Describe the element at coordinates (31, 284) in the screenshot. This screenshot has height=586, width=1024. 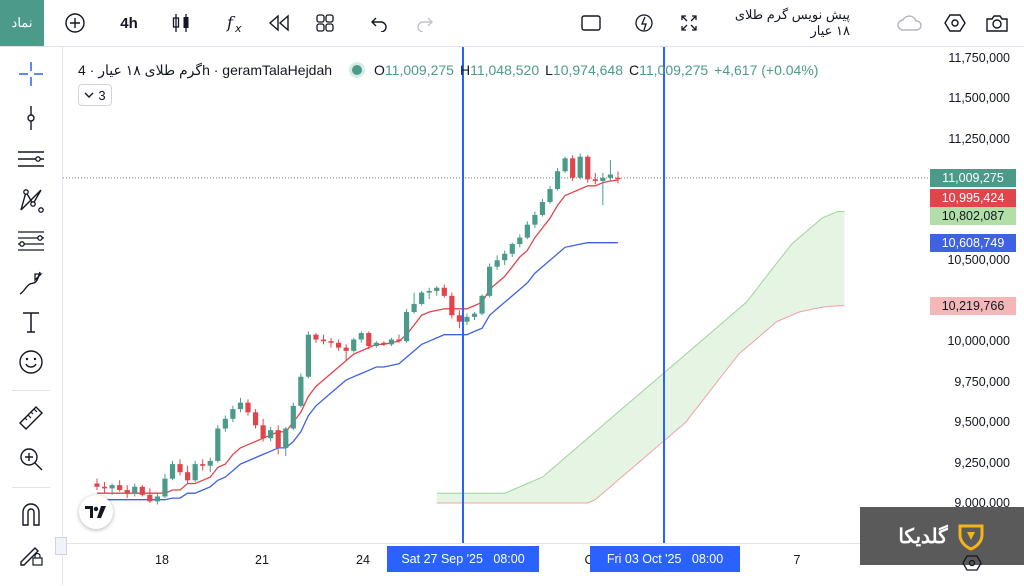
I see `brush-icon` at that location.